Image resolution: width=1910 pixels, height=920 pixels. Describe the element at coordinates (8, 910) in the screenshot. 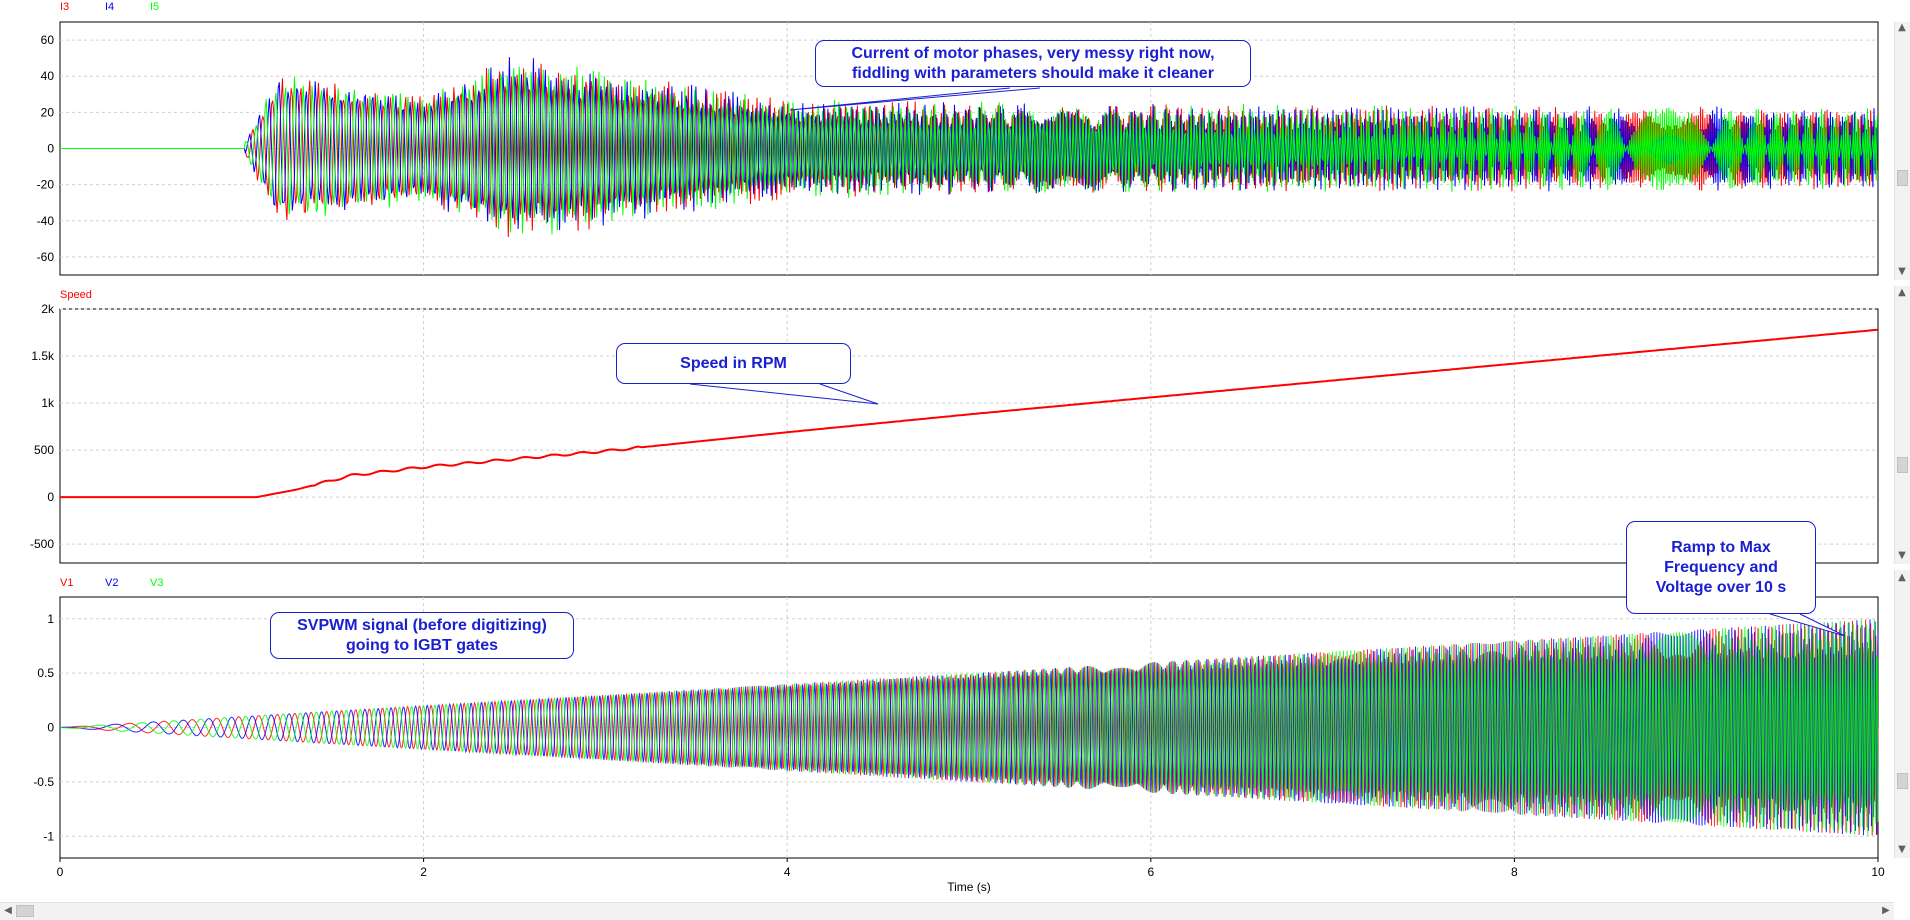

I see `scroll-left-icon: ◀` at that location.